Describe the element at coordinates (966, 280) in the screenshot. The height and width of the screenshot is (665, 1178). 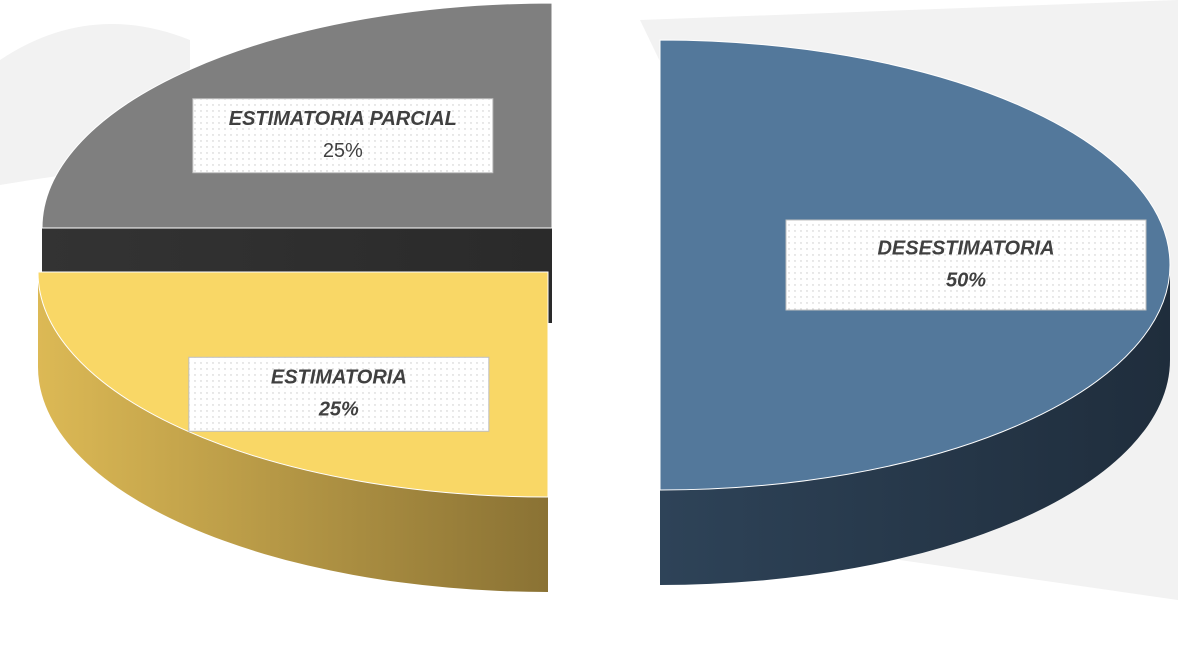
I see `label-value: 50%` at that location.